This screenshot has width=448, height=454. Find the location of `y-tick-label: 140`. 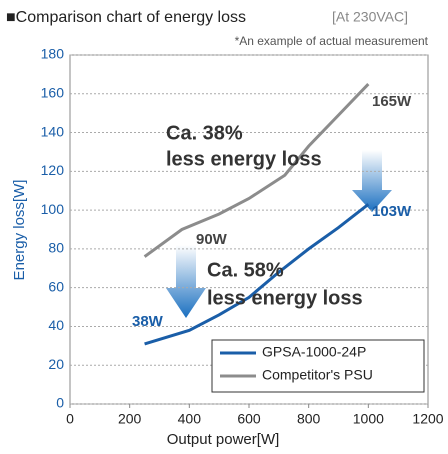

y-tick-label: 140 is located at coordinates (53, 131).